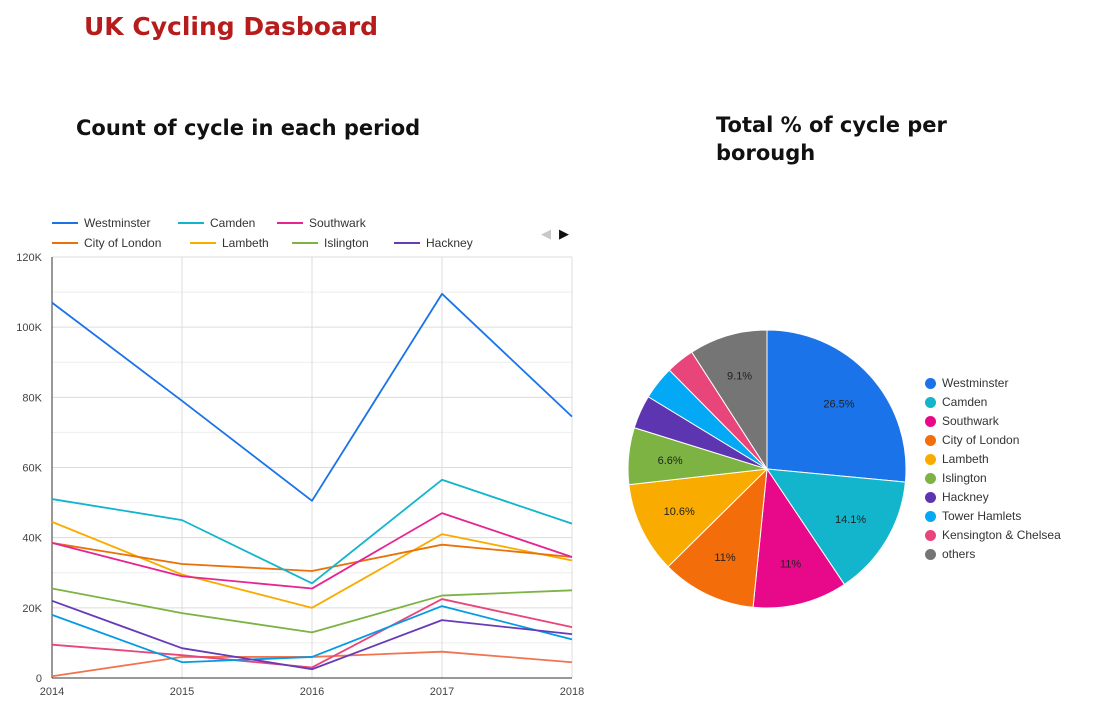 The height and width of the screenshot is (723, 1120). I want to click on pie-slice-camden, so click(835, 527).